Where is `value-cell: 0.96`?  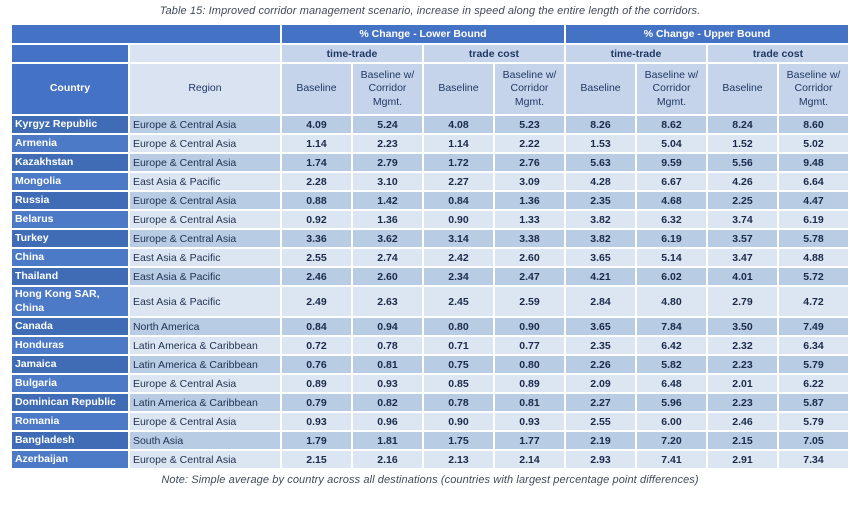 value-cell: 0.96 is located at coordinates (387, 422).